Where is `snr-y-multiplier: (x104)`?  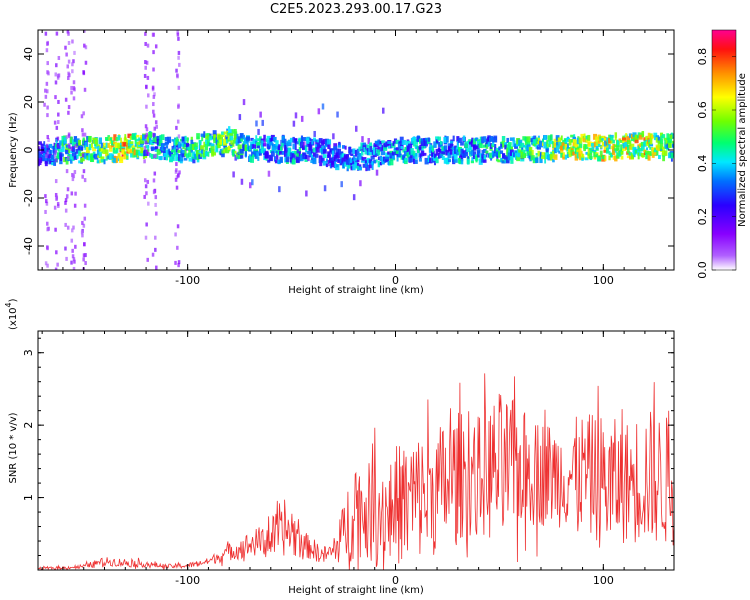 snr-y-multiplier: (x104) is located at coordinates (11, 314).